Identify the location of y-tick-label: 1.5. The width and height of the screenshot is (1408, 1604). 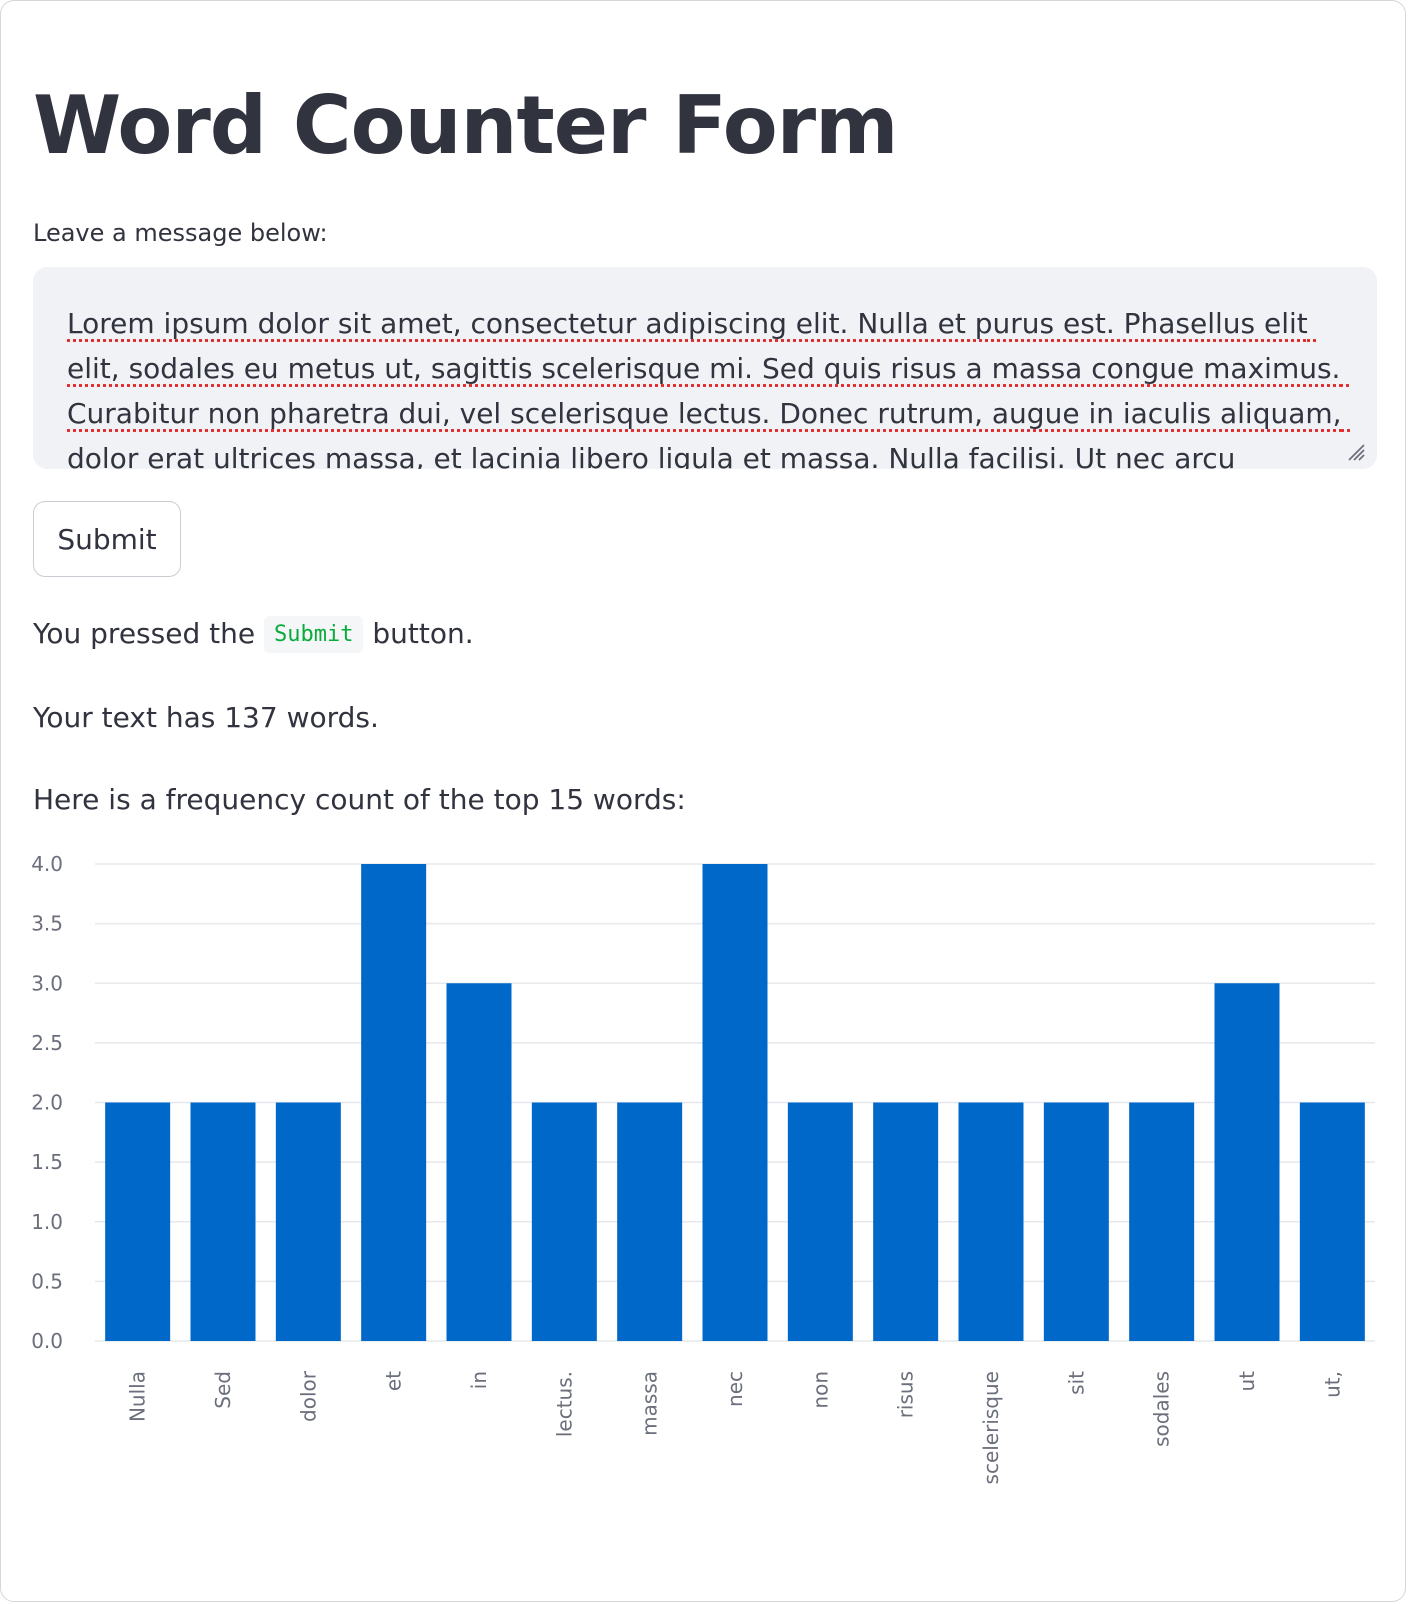
(47, 1162).